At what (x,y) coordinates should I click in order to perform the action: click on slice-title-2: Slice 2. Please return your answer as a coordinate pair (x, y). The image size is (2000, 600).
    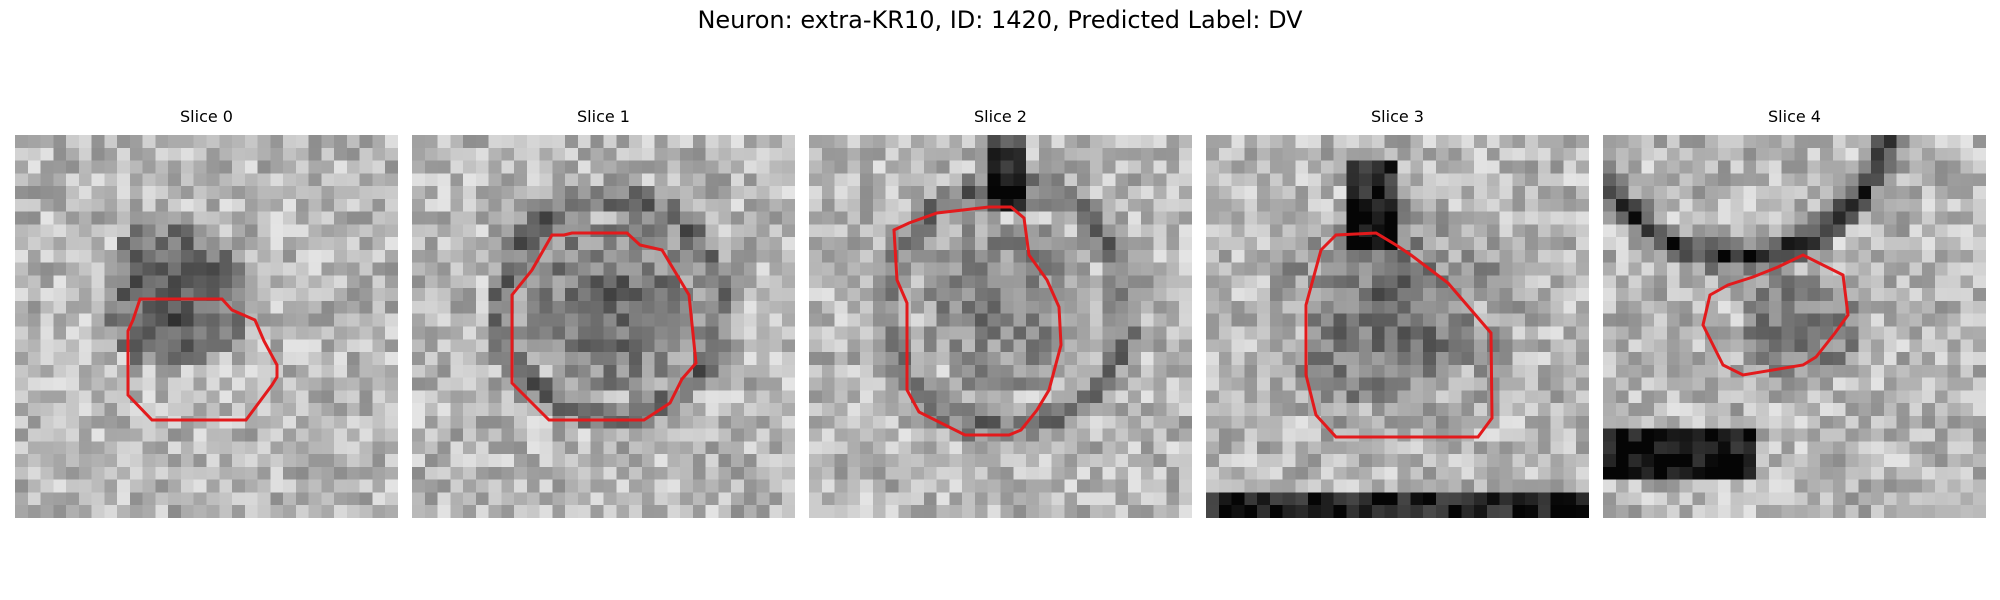
    Looking at the image, I should click on (1000, 116).